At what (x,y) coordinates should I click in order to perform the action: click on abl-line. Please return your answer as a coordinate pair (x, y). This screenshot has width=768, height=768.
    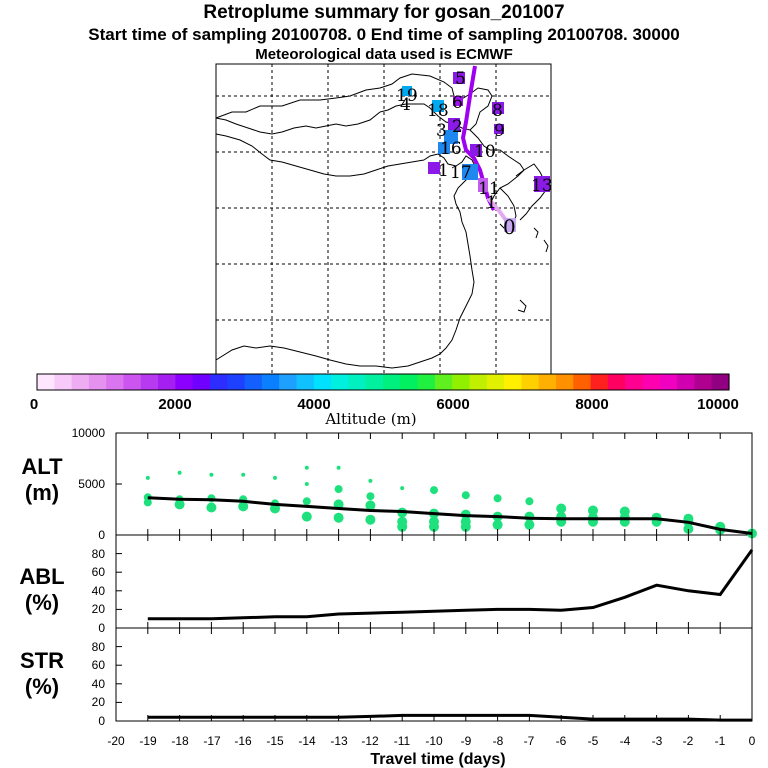
    Looking at the image, I should click on (450, 585).